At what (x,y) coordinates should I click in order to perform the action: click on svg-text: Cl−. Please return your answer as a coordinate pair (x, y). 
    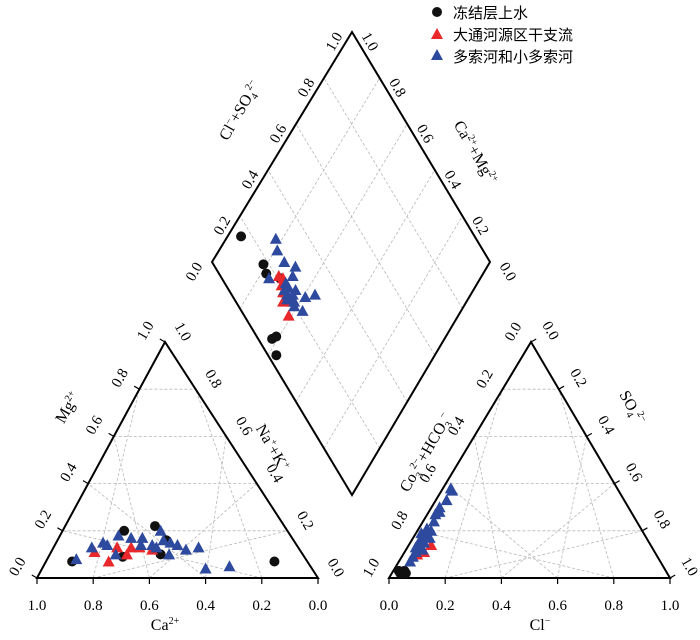
    Looking at the image, I should click on (540, 625).